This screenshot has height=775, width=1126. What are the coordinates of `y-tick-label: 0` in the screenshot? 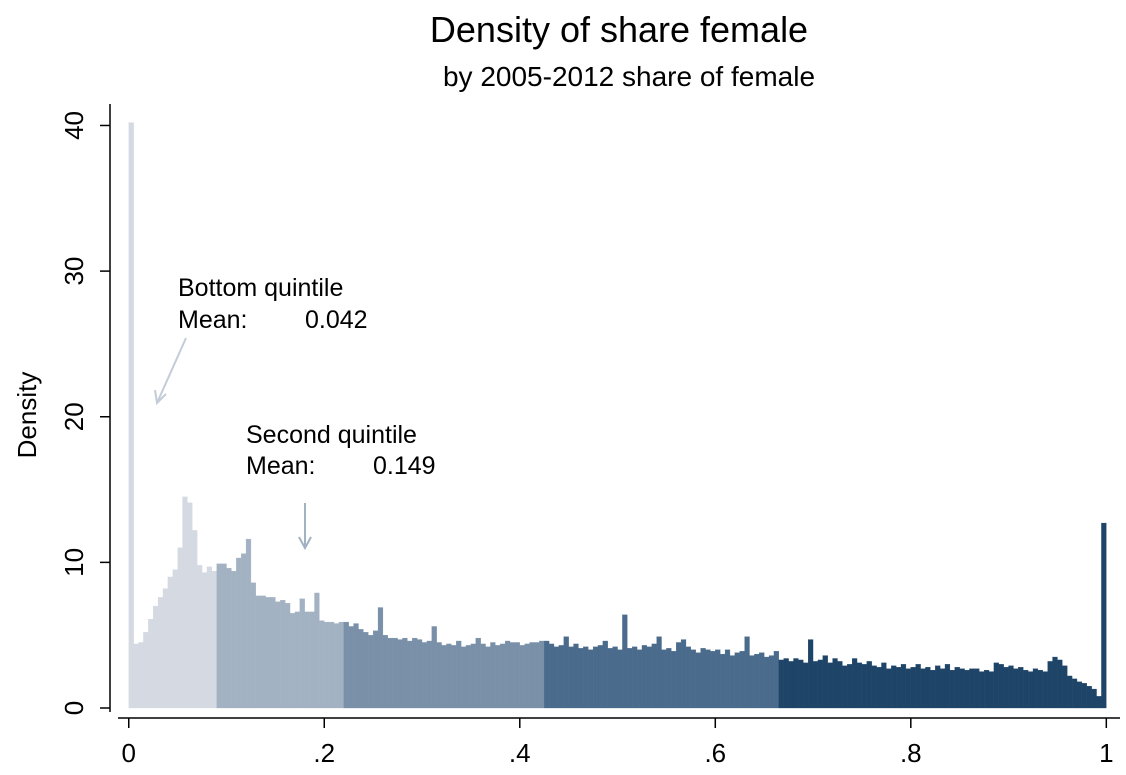 It's located at (74, 708).